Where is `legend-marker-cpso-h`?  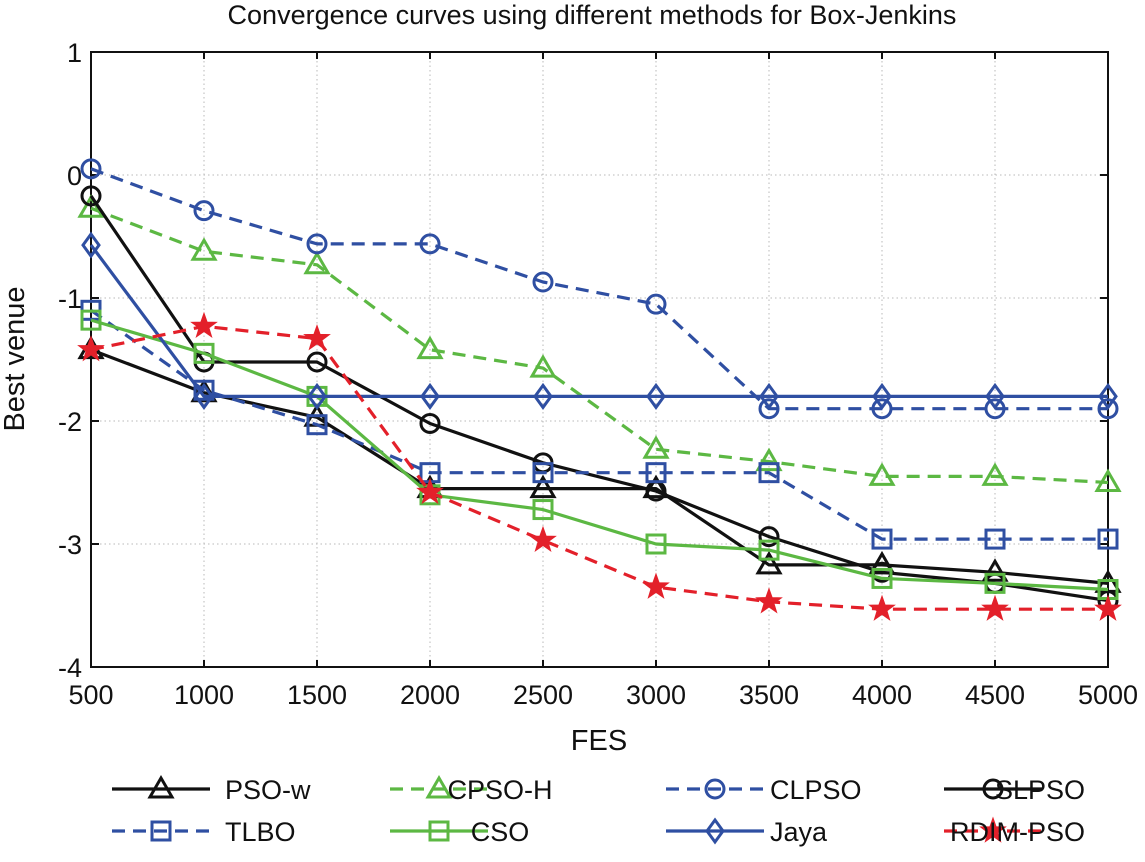
legend-marker-cpso-h is located at coordinates (439, 787).